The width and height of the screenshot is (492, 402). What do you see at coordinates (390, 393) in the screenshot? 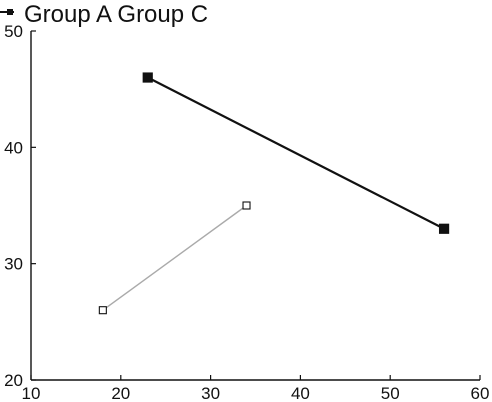
I see `x-tick-label: 50` at bounding box center [390, 393].